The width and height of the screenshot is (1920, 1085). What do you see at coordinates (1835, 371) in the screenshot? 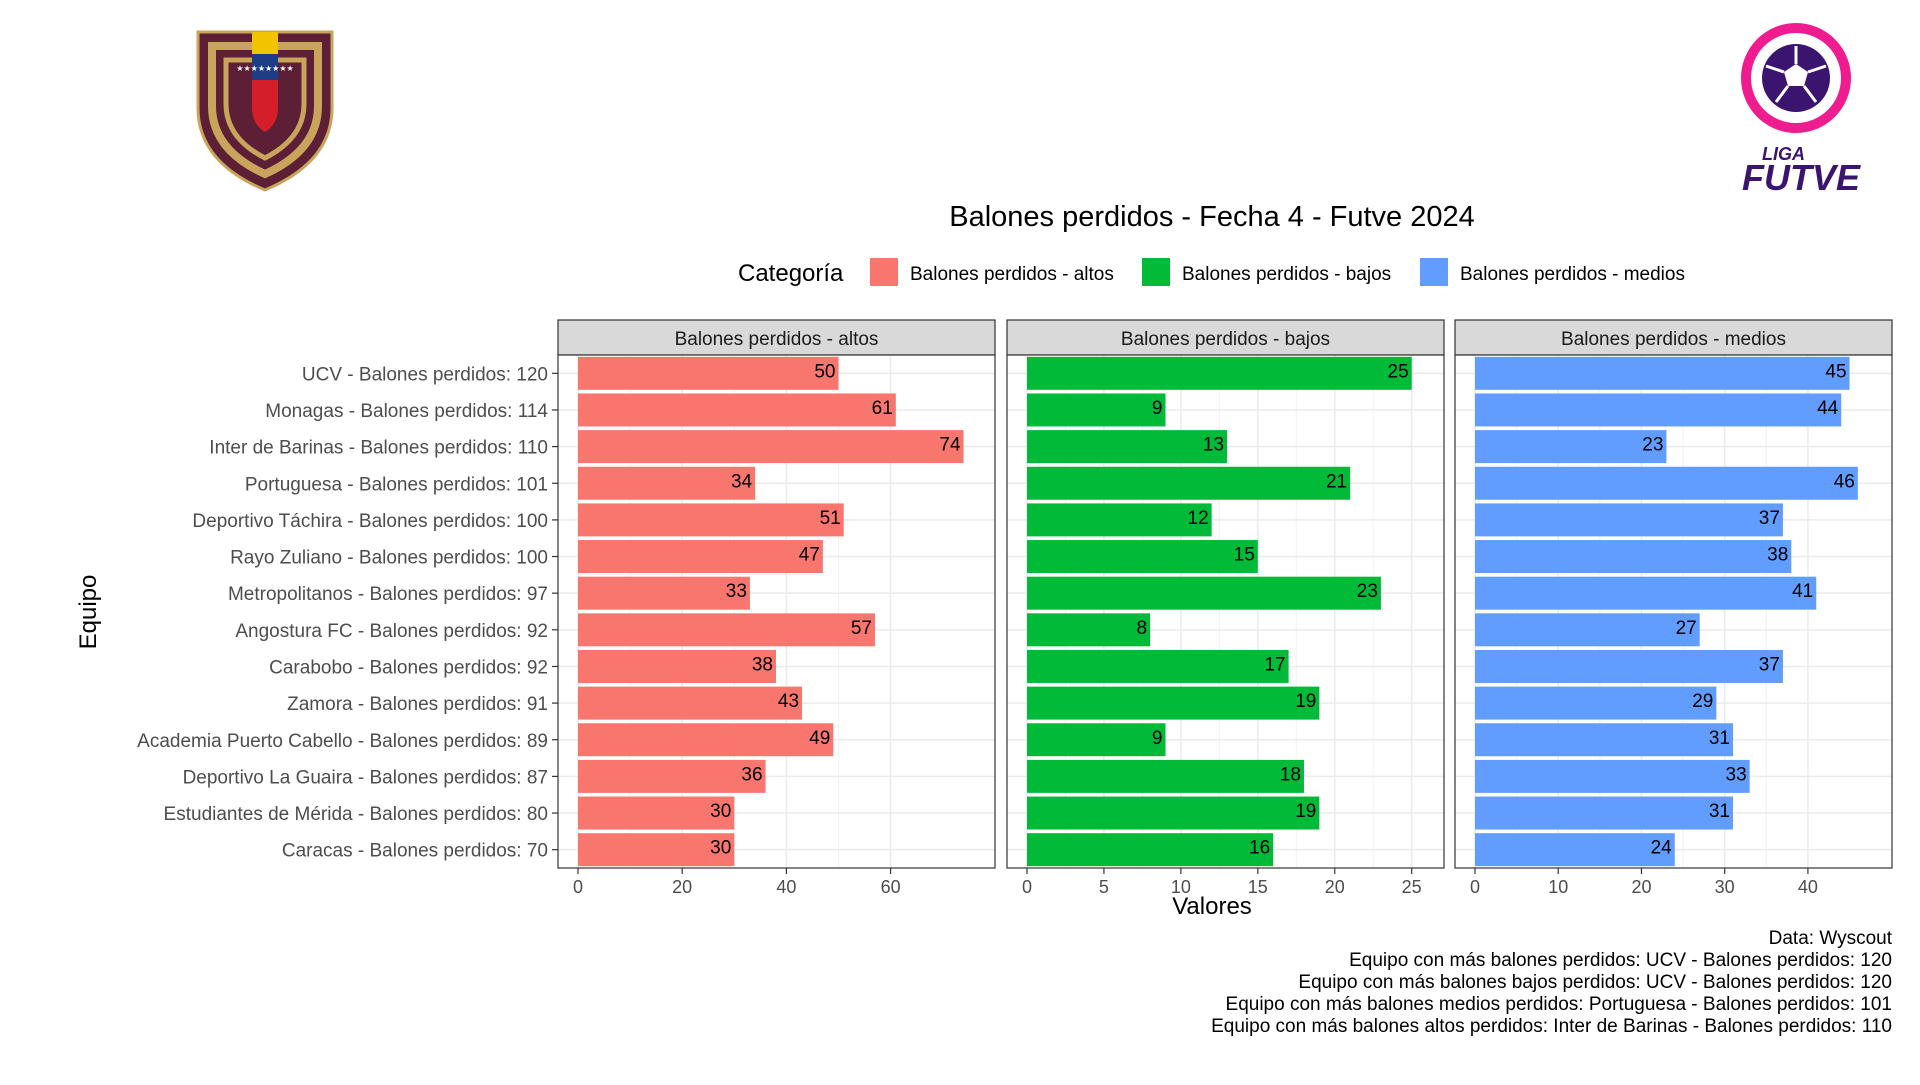
I see `bar-value-label: 45` at bounding box center [1835, 371].